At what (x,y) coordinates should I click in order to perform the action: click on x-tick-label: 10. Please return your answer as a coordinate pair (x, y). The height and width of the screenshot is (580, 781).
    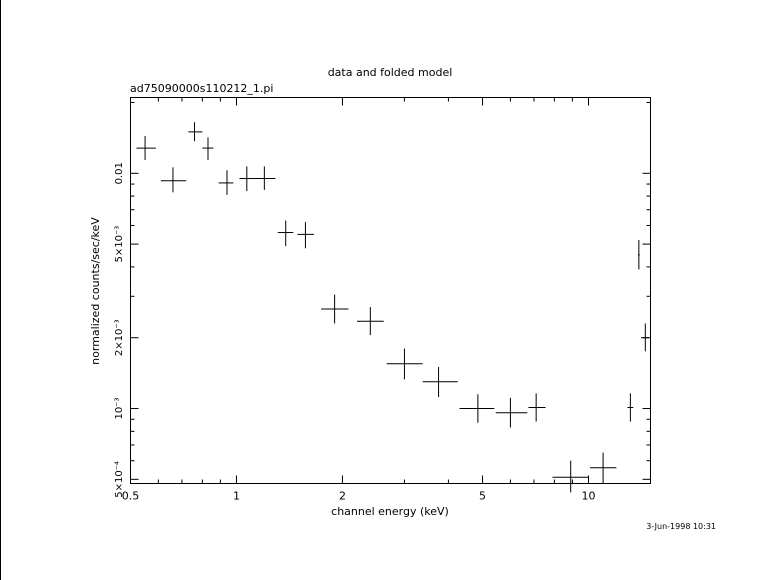
    Looking at the image, I should click on (589, 496).